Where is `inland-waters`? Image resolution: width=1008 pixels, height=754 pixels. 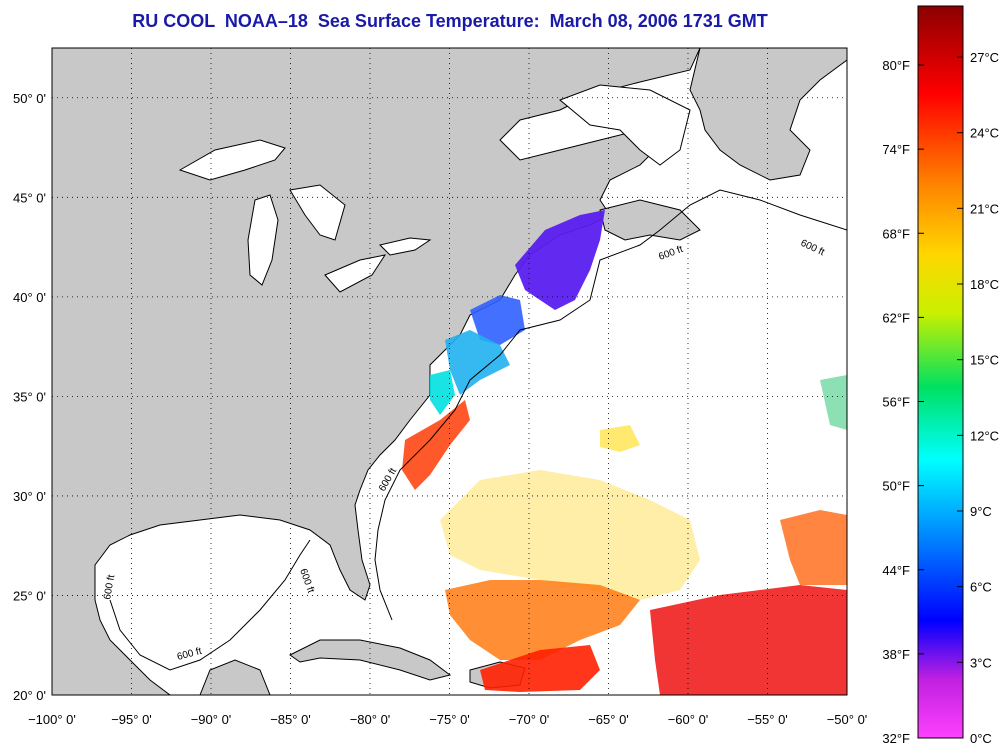
inland-waters is located at coordinates (434, 188).